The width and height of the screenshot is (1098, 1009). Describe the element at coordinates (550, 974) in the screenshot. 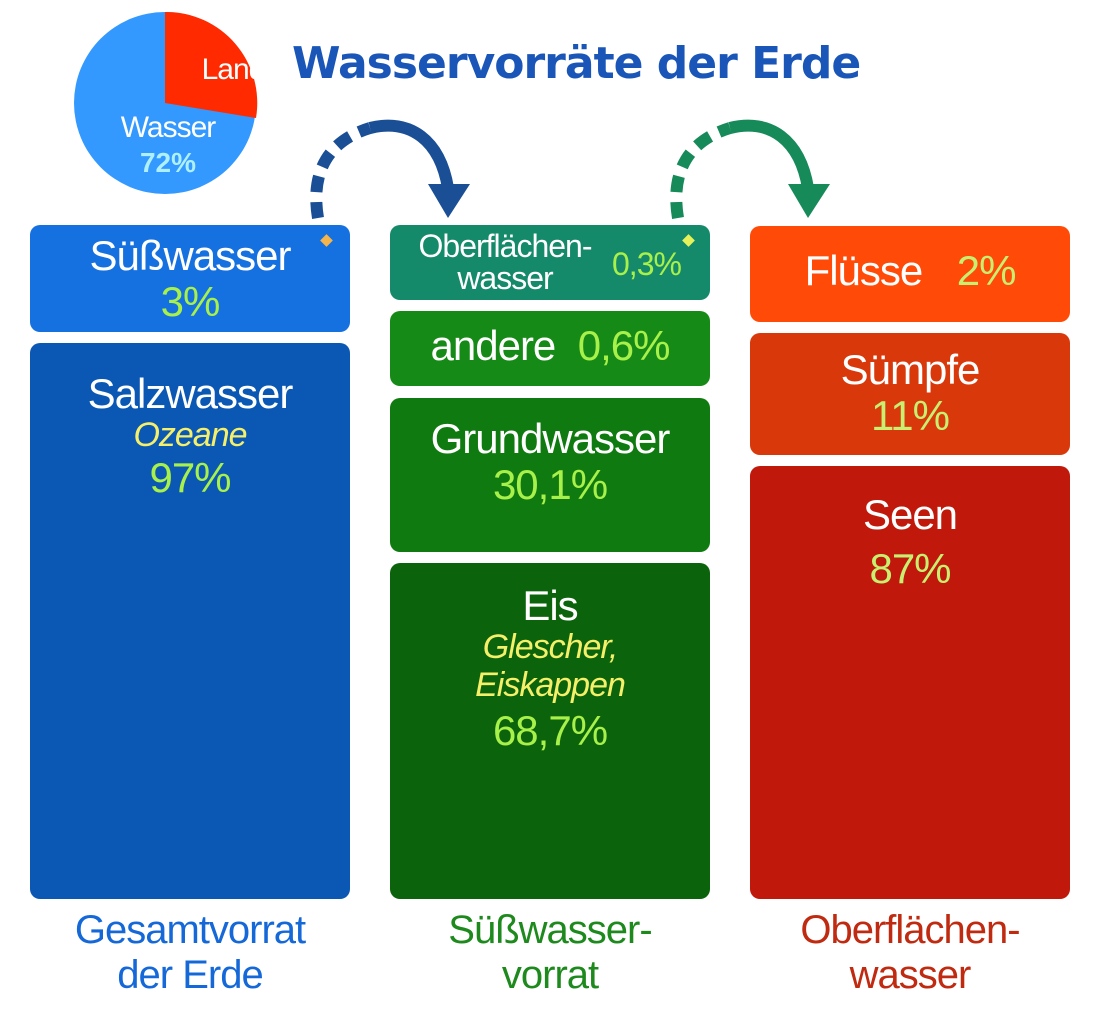

I see `footer-fresh-line-2: vorrat` at that location.